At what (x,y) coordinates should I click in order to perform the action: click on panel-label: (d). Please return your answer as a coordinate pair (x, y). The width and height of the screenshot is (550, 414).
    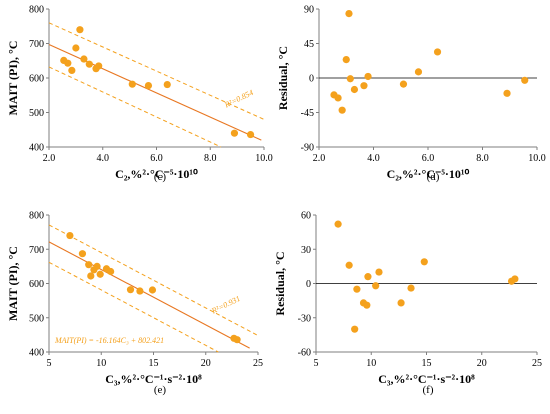
    Looking at the image, I should click on (433, 177).